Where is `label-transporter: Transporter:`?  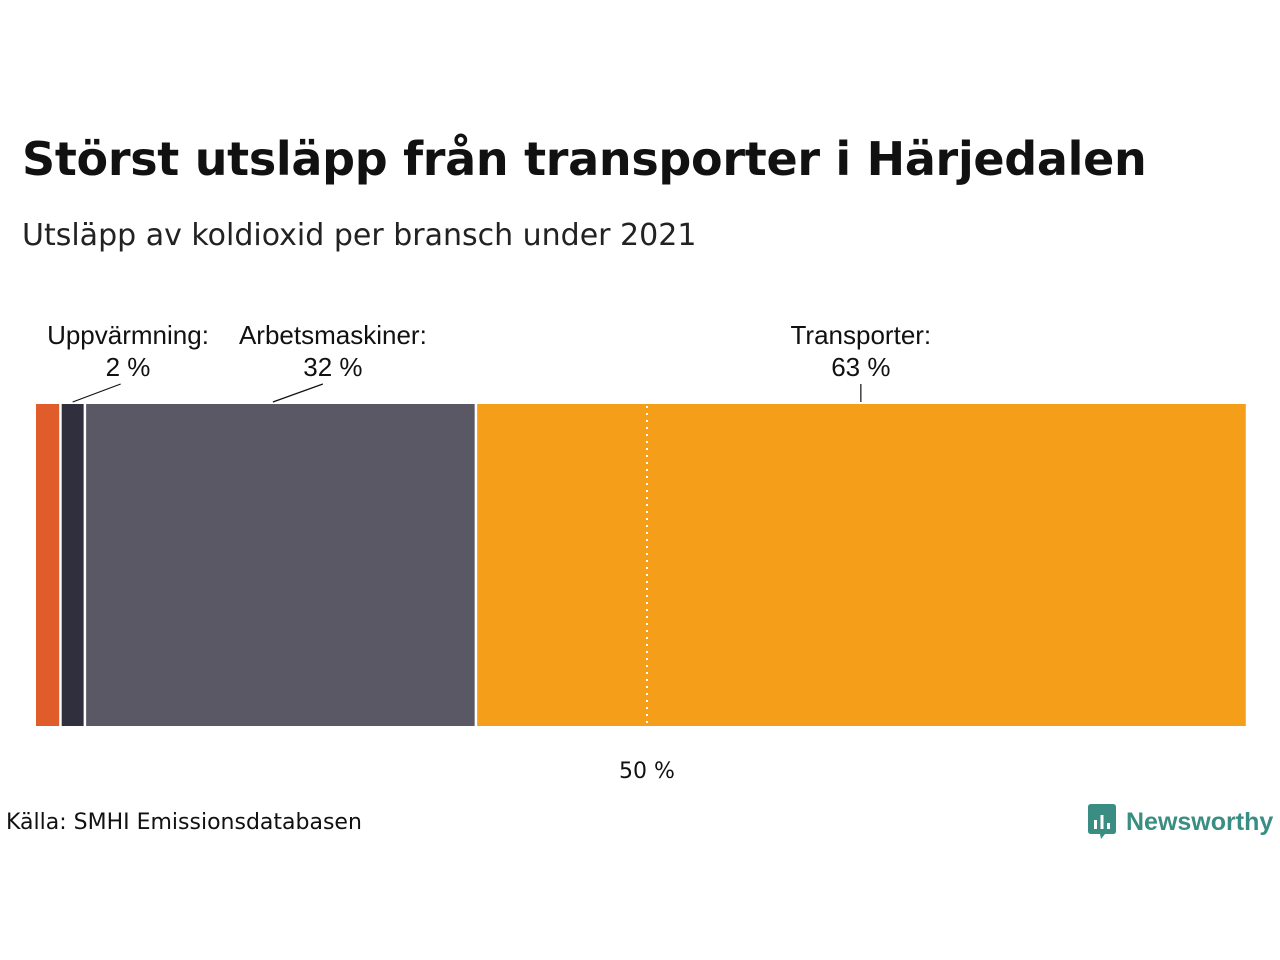
label-transporter: Transporter: is located at coordinates (861, 335).